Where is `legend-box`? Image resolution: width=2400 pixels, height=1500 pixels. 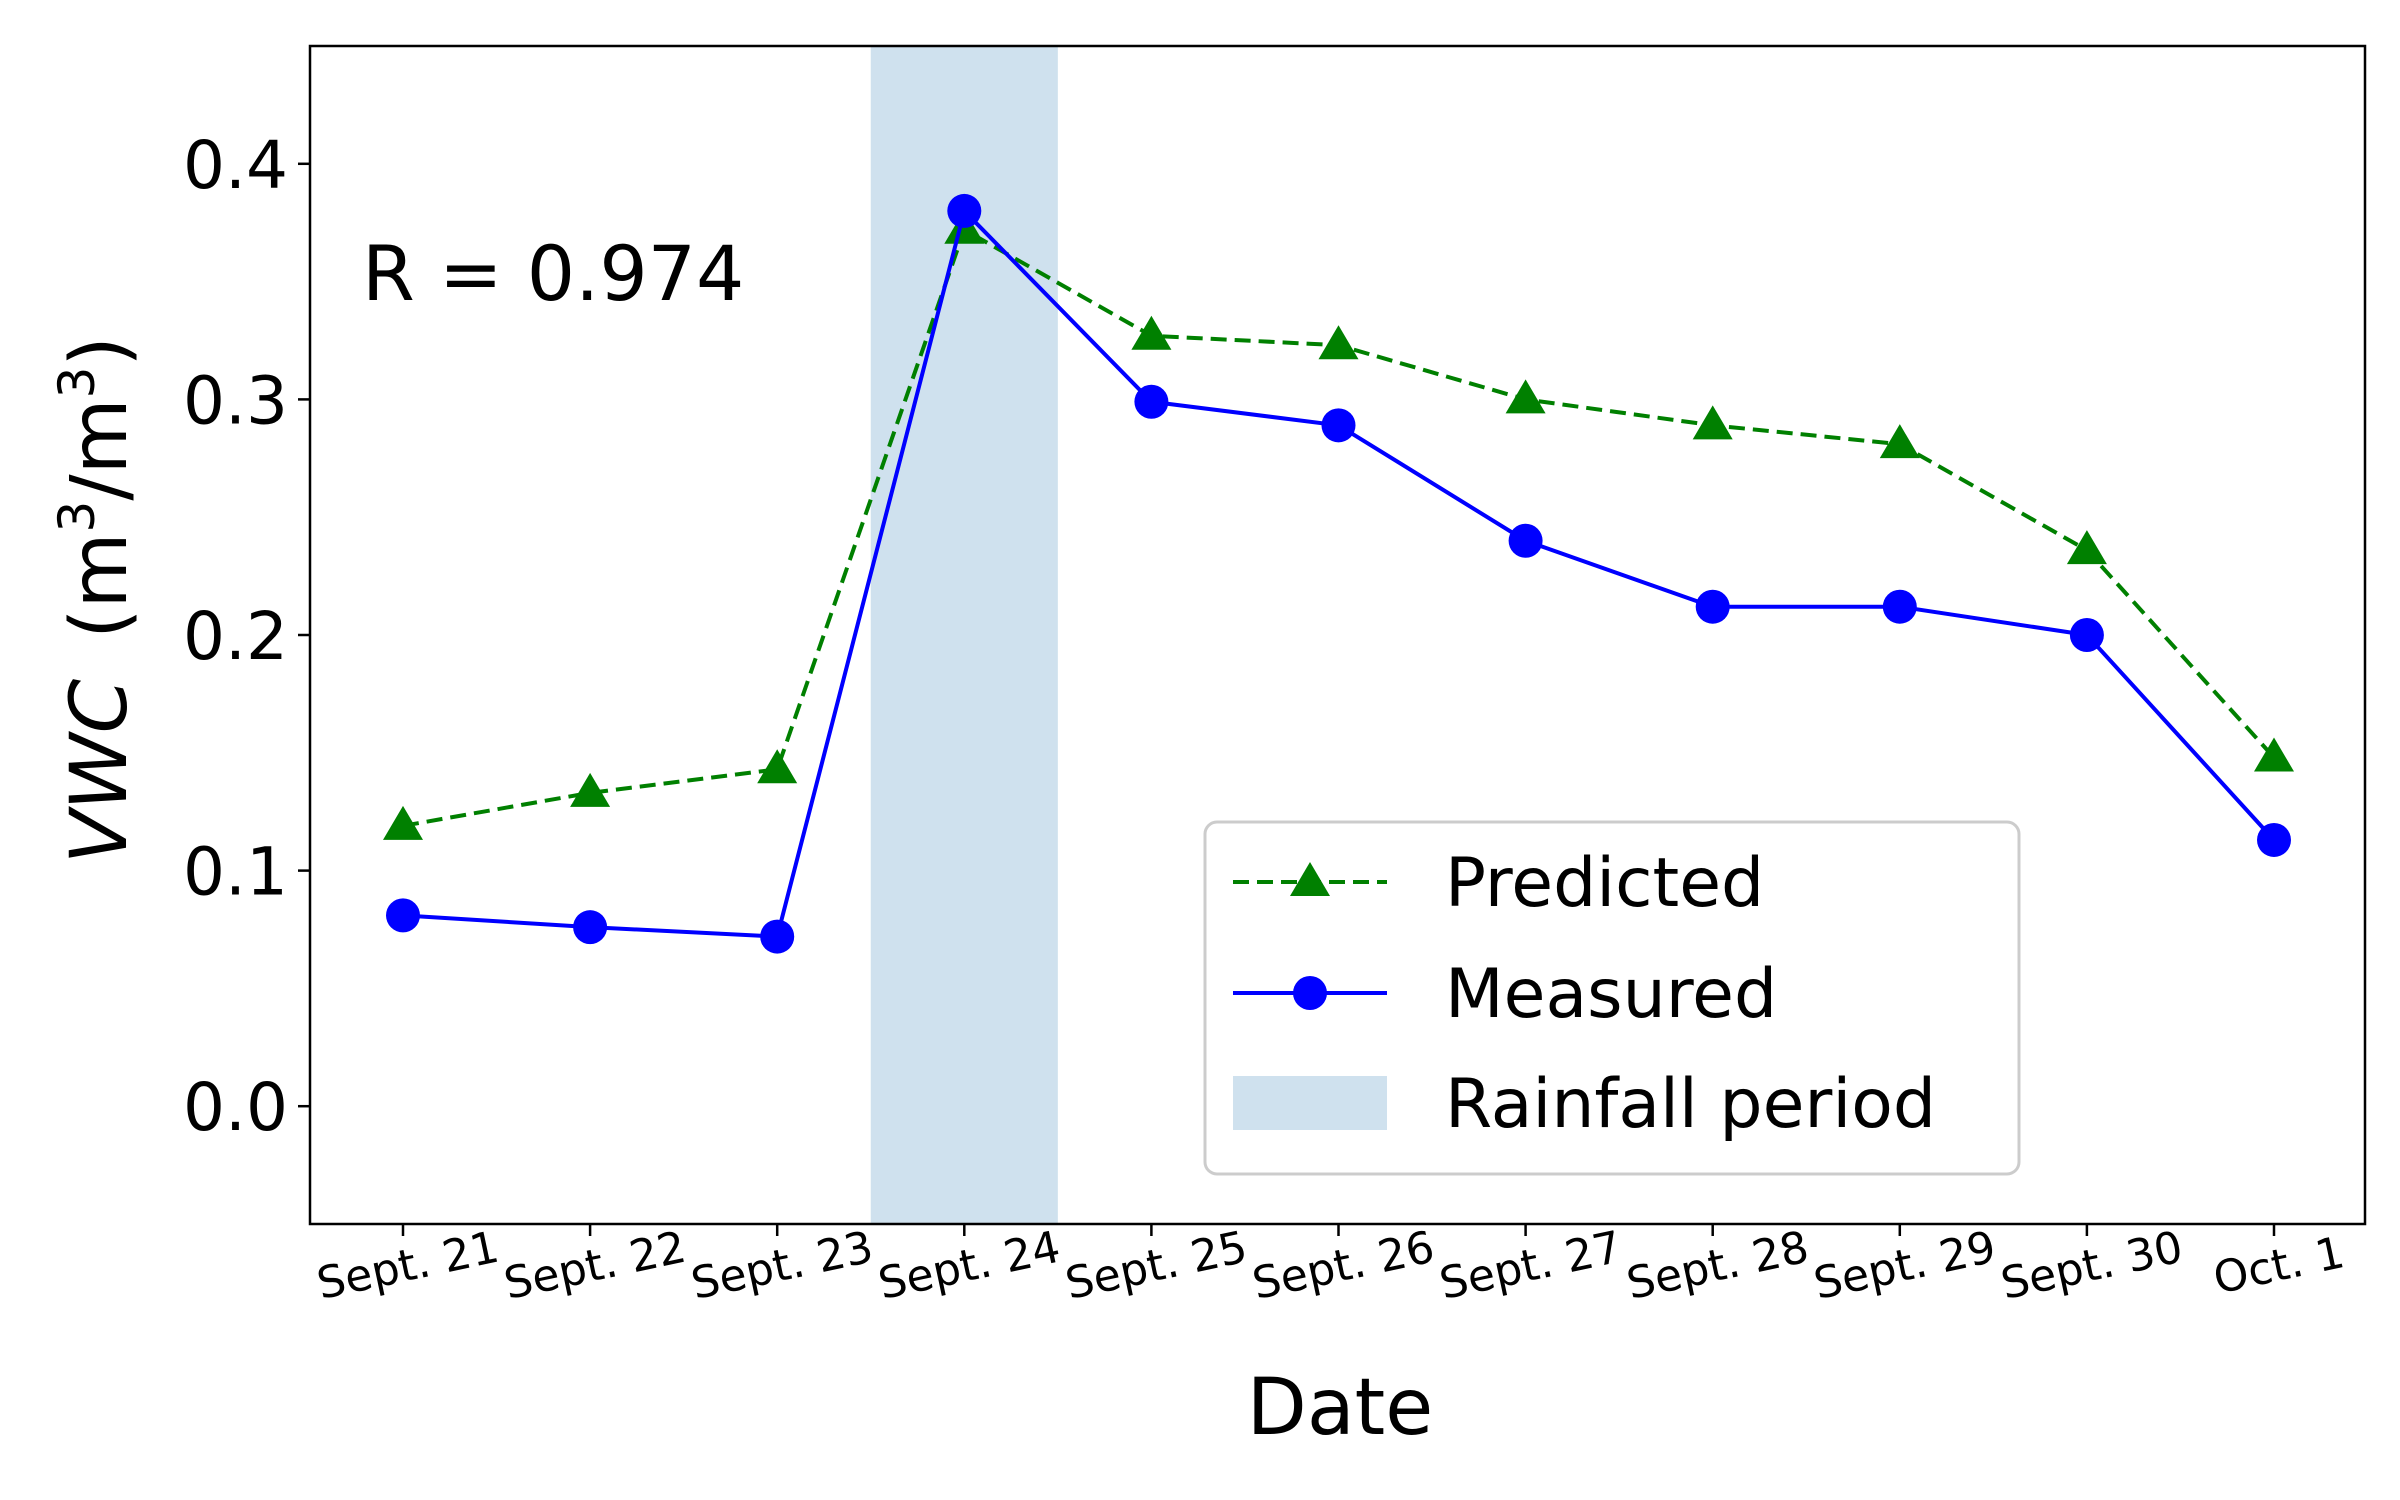 legend-box is located at coordinates (1612, 998).